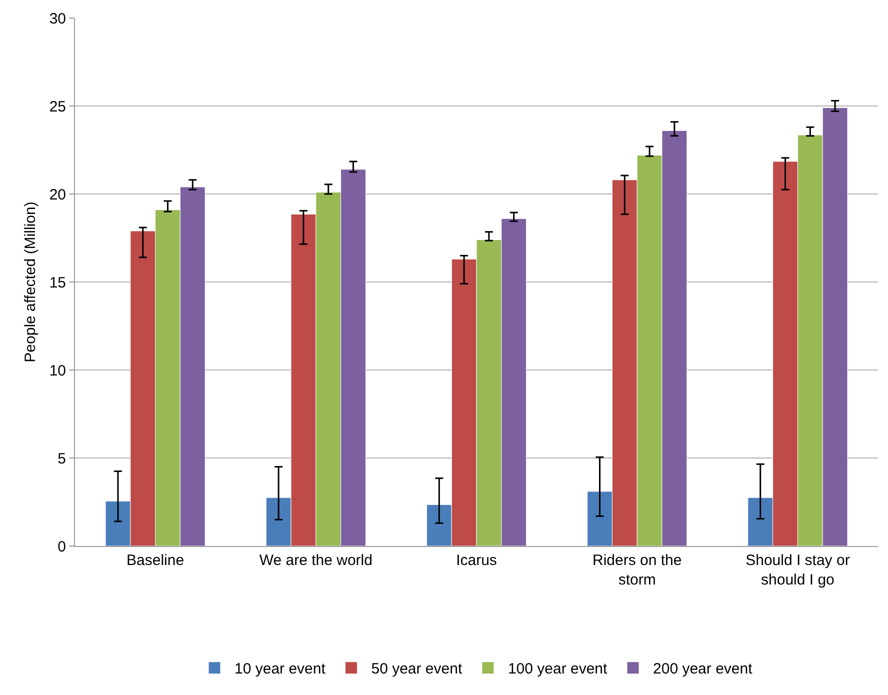 The image size is (888, 695). What do you see at coordinates (637, 570) in the screenshot?
I see `x-tick-label: Riders on the storm` at bounding box center [637, 570].